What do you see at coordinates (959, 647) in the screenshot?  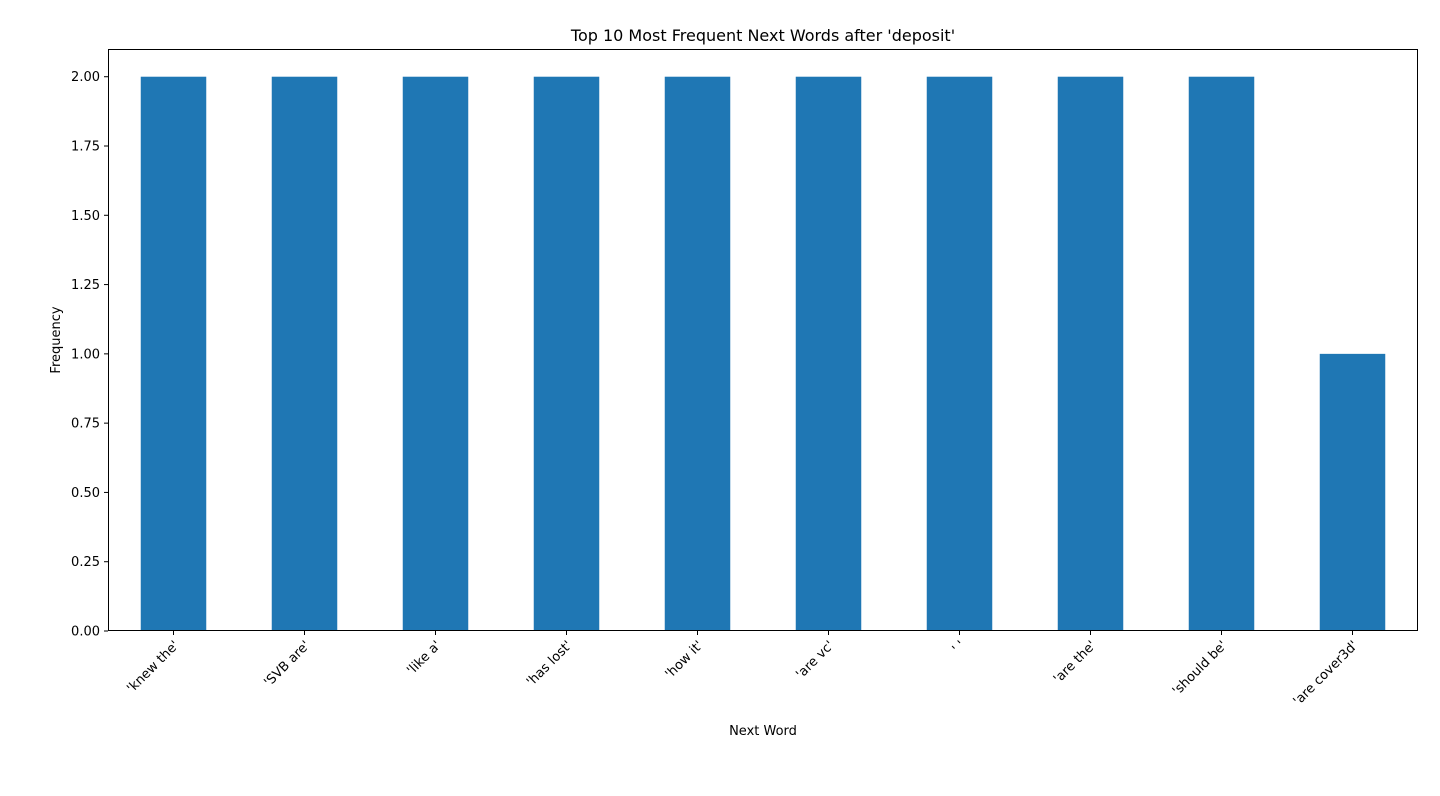 I see `x-tick-label: ' '` at bounding box center [959, 647].